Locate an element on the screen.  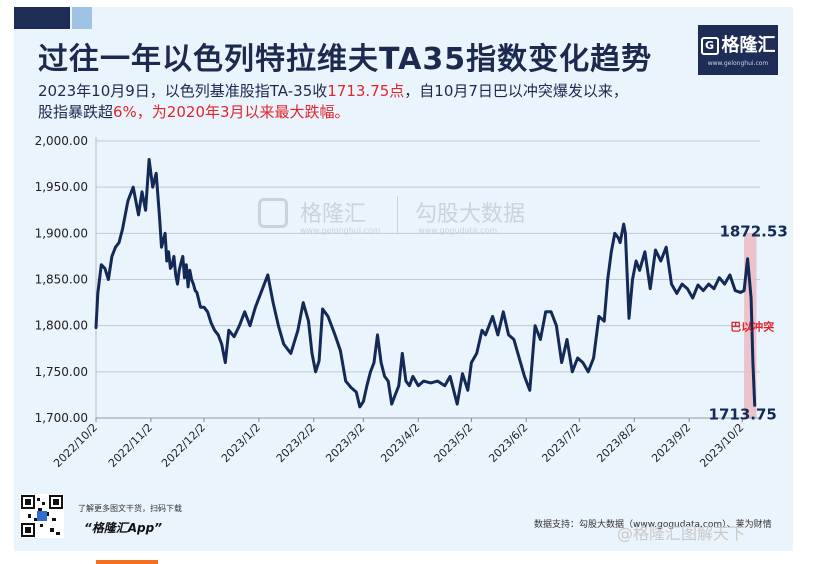
watermark-brand-2-url: www.gogudata.com is located at coordinates (458, 230).